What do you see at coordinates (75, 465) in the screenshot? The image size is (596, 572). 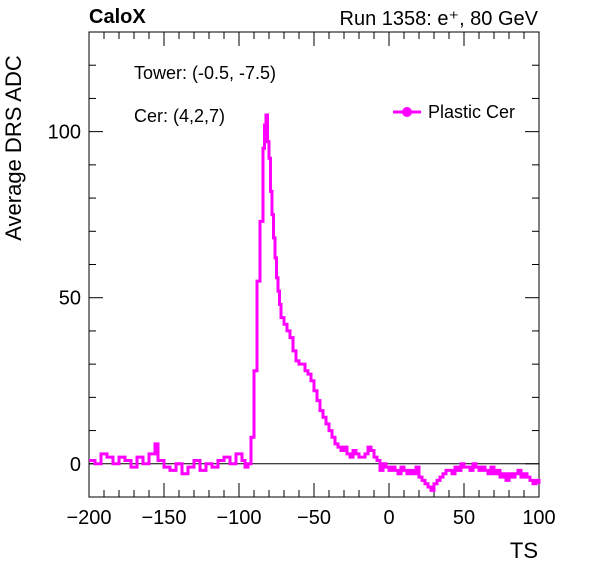 I see `y-tick-label: 0` at bounding box center [75, 465].